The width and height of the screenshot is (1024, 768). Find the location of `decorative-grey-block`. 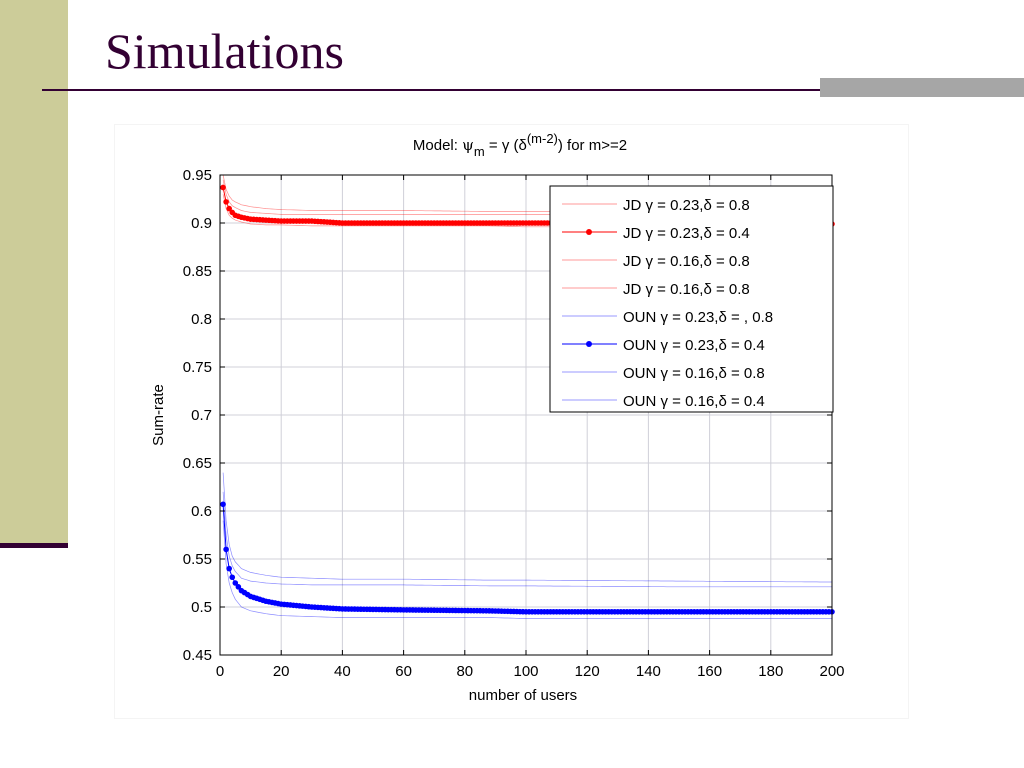

decorative-grey-block is located at coordinates (922, 87).